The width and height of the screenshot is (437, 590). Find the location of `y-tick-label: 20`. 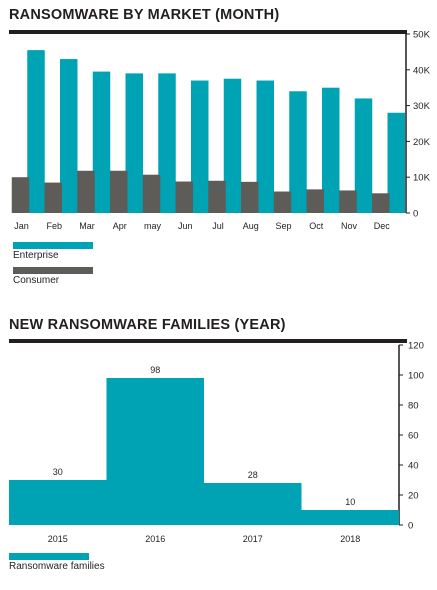

y-tick-label: 20 is located at coordinates (413, 496).